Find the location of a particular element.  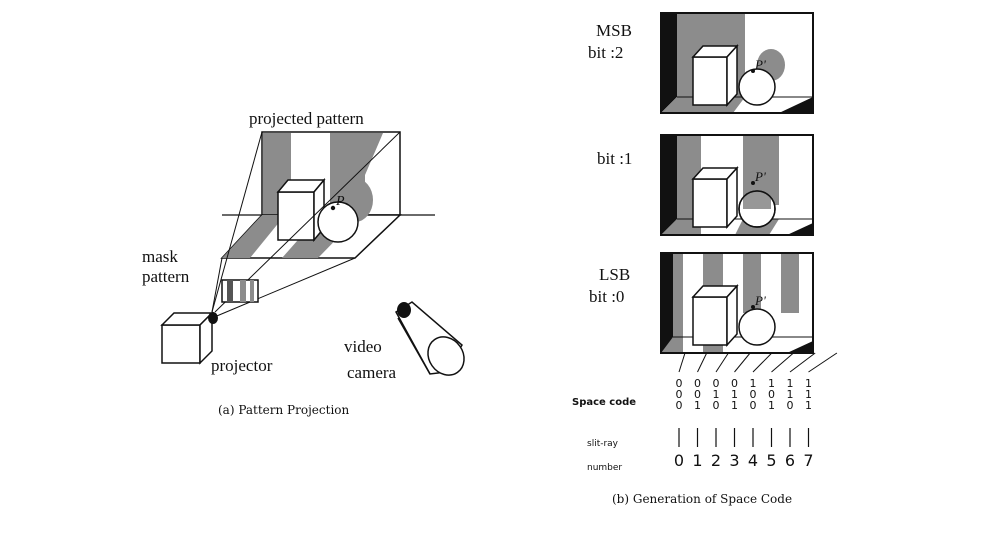

camera-label: camera is located at coordinates (372, 372).